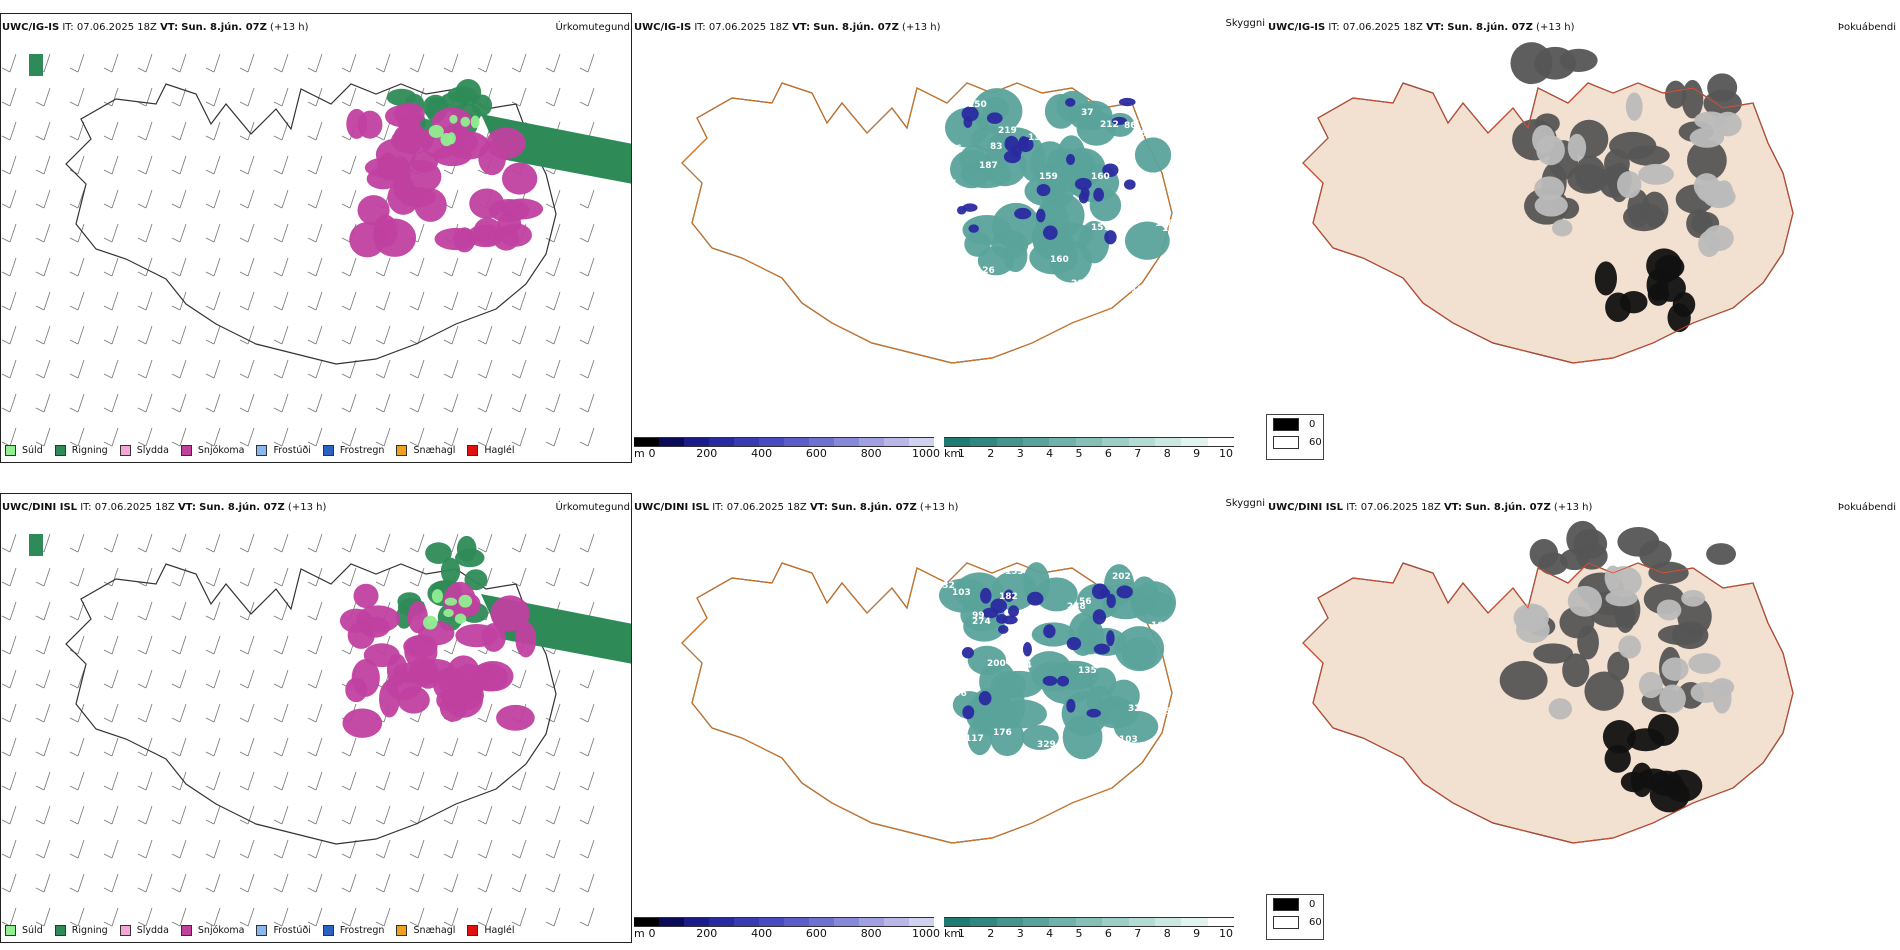  What do you see at coordinates (1297, 27) in the screenshot?
I see `model-name: UWC/IG-IS` at bounding box center [1297, 27].